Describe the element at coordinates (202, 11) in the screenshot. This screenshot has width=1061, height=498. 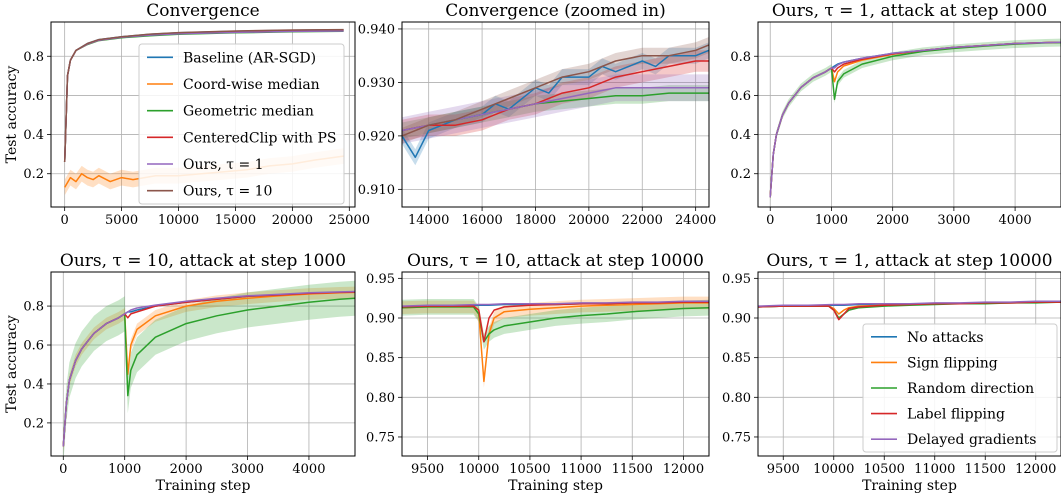
I see `panel-title: Convergence` at that location.